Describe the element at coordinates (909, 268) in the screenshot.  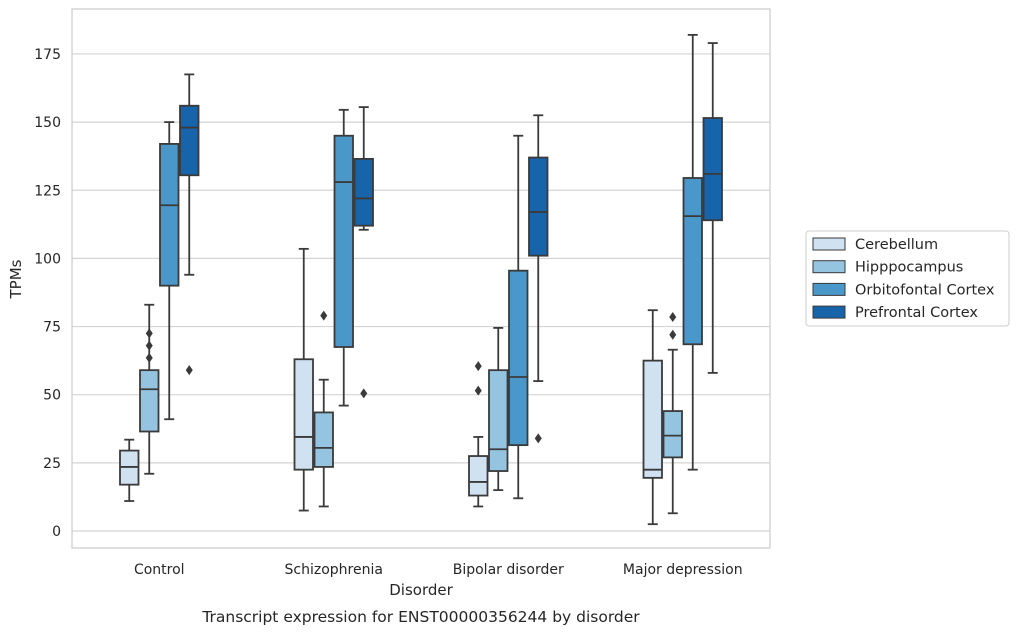
I see `legend-label: Hipppocampus` at that location.